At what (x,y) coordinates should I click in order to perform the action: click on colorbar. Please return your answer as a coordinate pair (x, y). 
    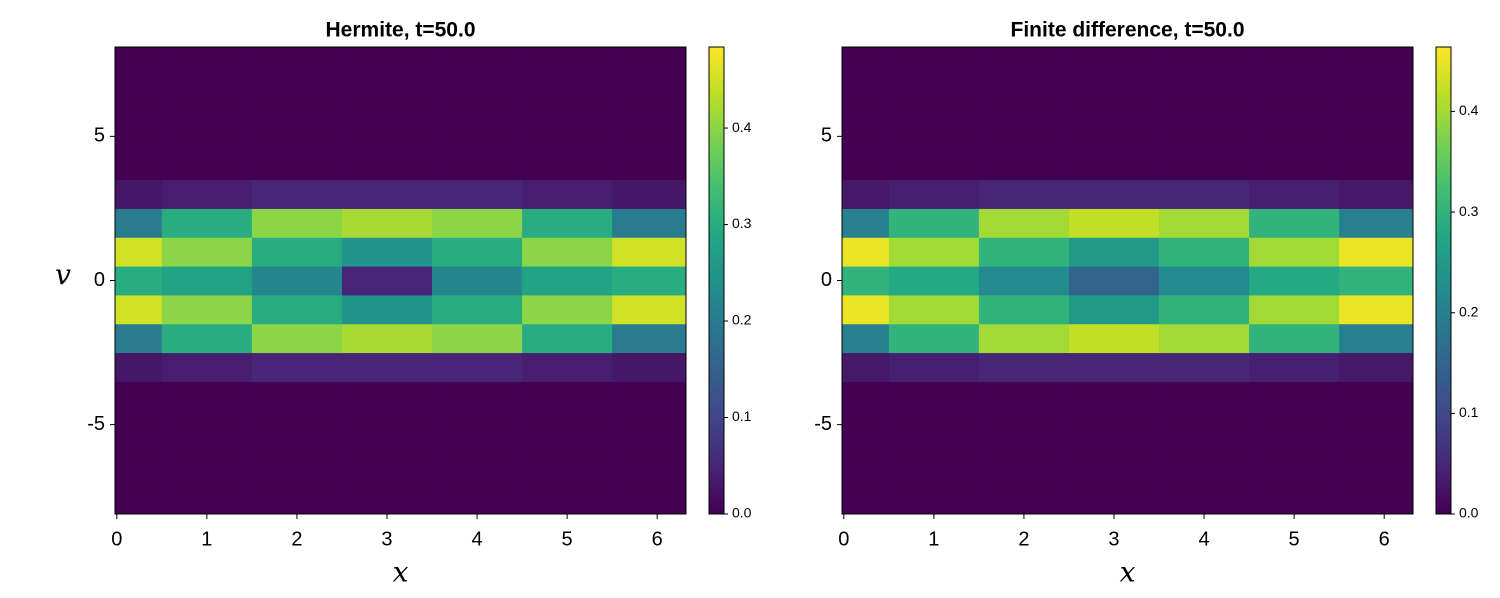
    Looking at the image, I should click on (1443, 280).